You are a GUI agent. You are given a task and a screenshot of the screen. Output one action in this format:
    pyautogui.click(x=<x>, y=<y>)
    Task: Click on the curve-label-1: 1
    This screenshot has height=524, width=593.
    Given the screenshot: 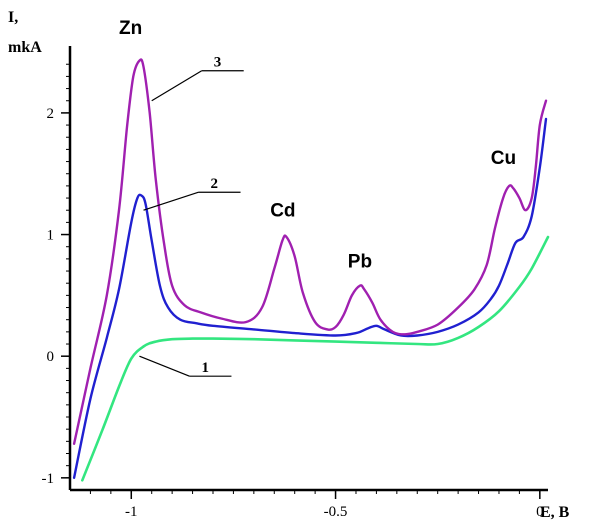 What is the action you would take?
    pyautogui.click(x=205, y=368)
    